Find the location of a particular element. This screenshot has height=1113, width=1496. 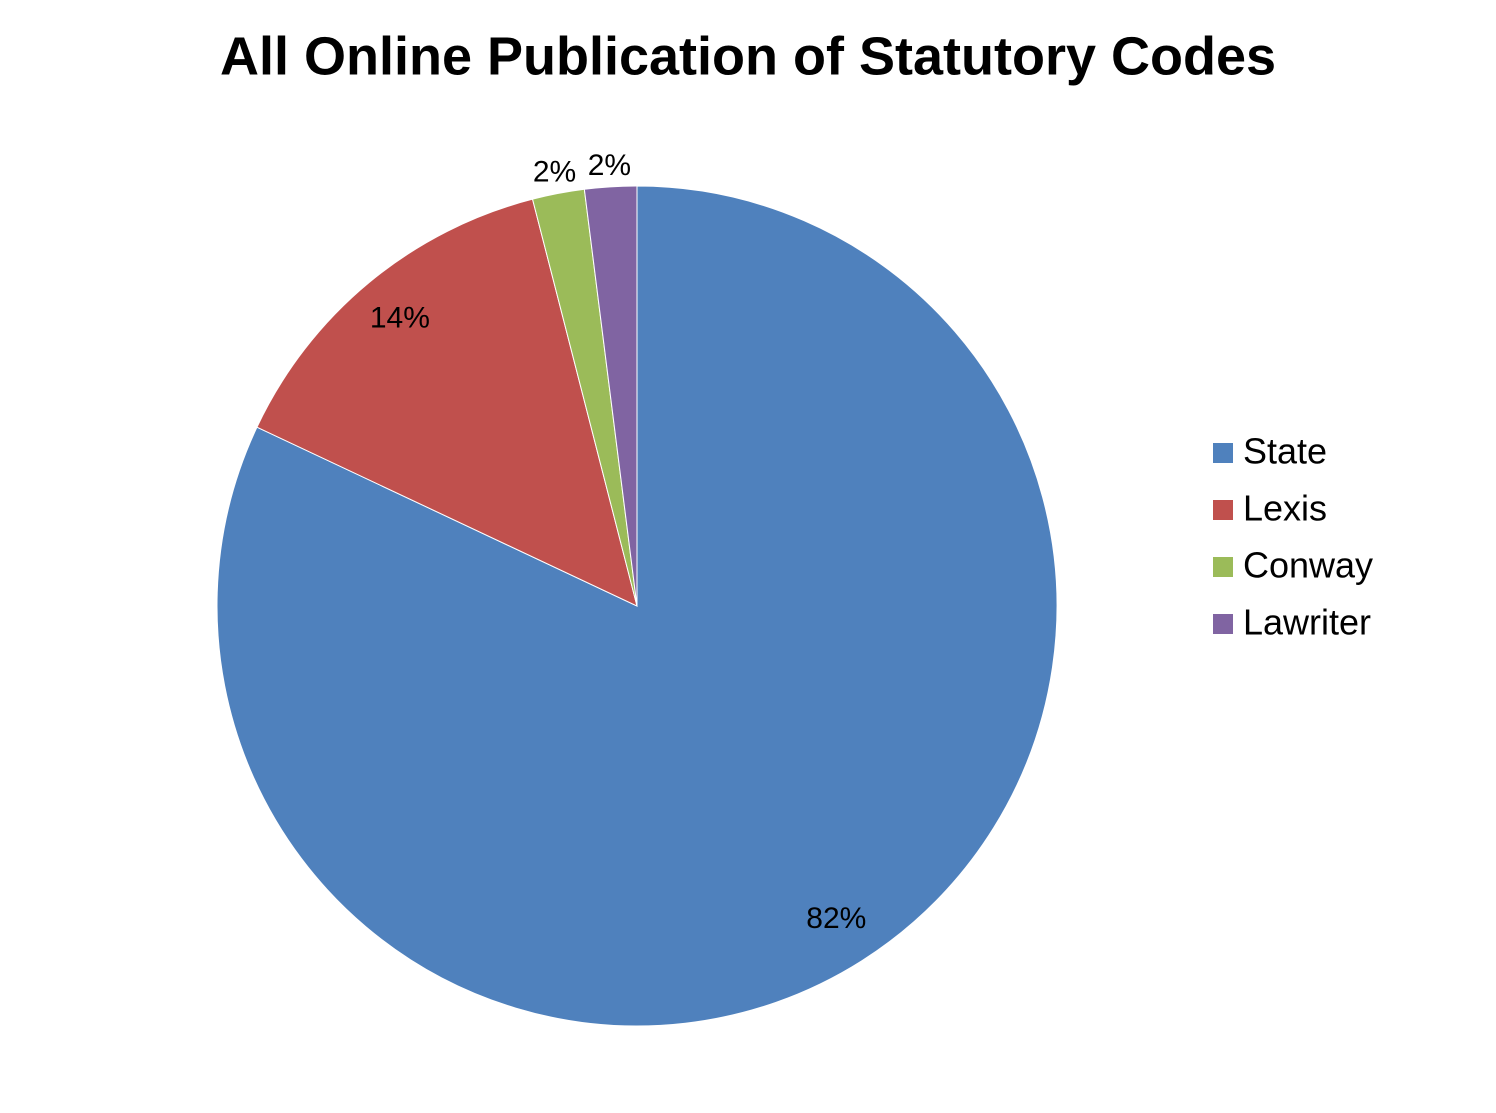

data-label: 14% is located at coordinates (400, 317).